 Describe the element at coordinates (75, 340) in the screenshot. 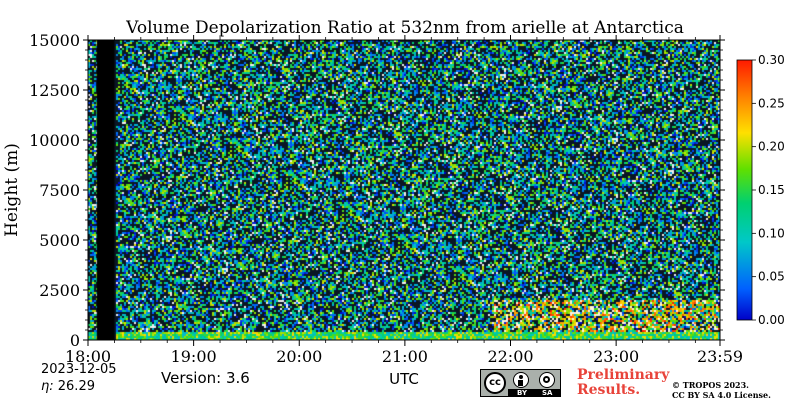

I see `y-tick-label: 0` at that location.